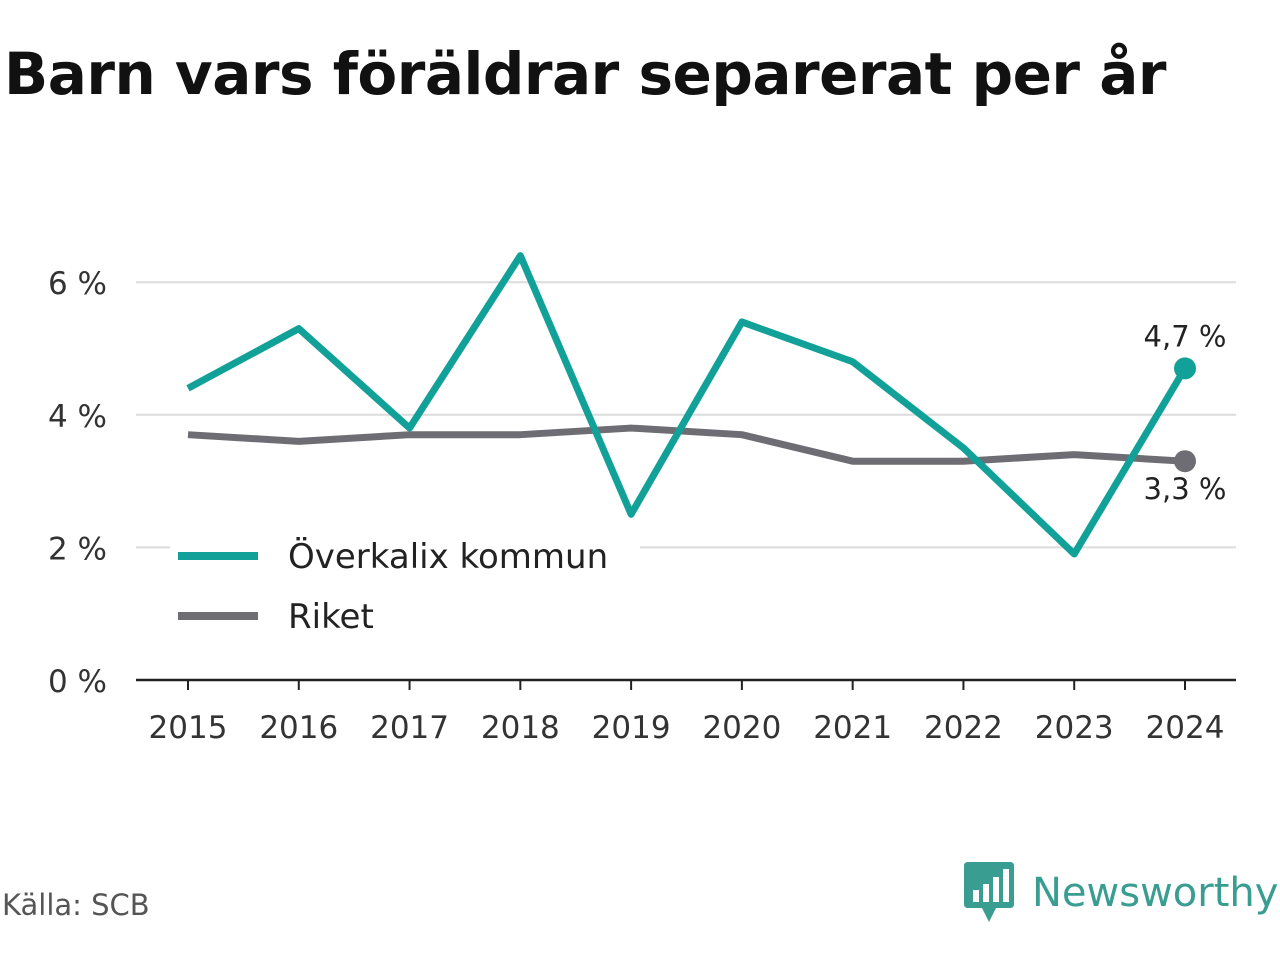 Image resolution: width=1280 pixels, height=960 pixels. Describe the element at coordinates (1185, 412) in the screenshot. I see `end-labels: 4,7 % 3,3 %` at that location.